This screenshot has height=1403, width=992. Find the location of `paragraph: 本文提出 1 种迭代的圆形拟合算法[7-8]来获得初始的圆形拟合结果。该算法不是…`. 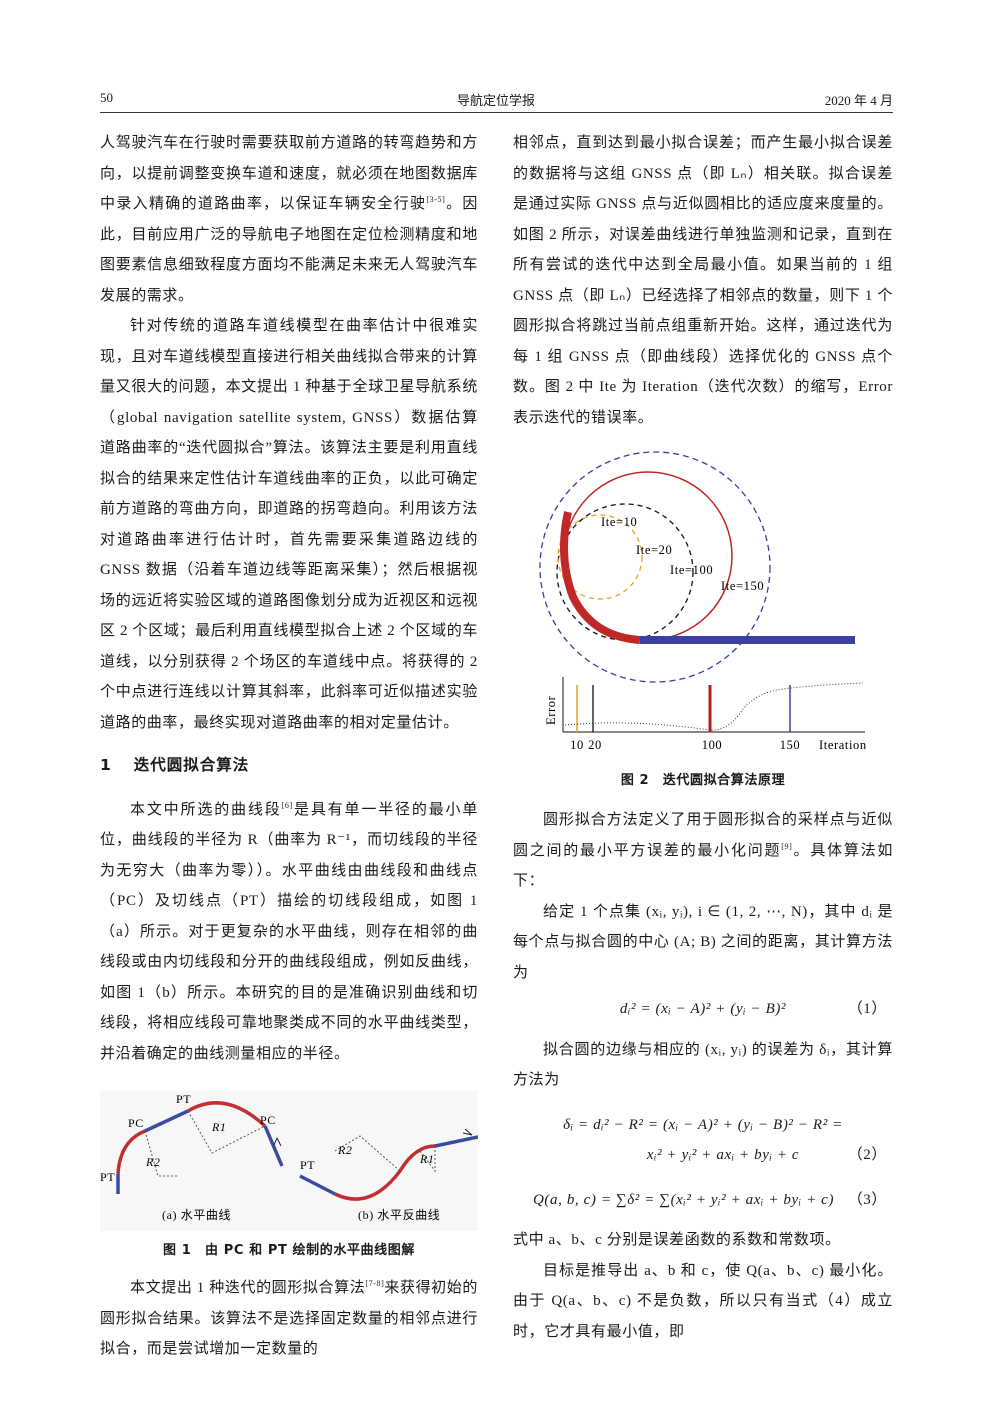

paragraph: 本文提出 1 种迭代的圆形拟合算法[7-8]来获得初始的圆形拟合结果。该算法不是… is located at coordinates (289, 1319).